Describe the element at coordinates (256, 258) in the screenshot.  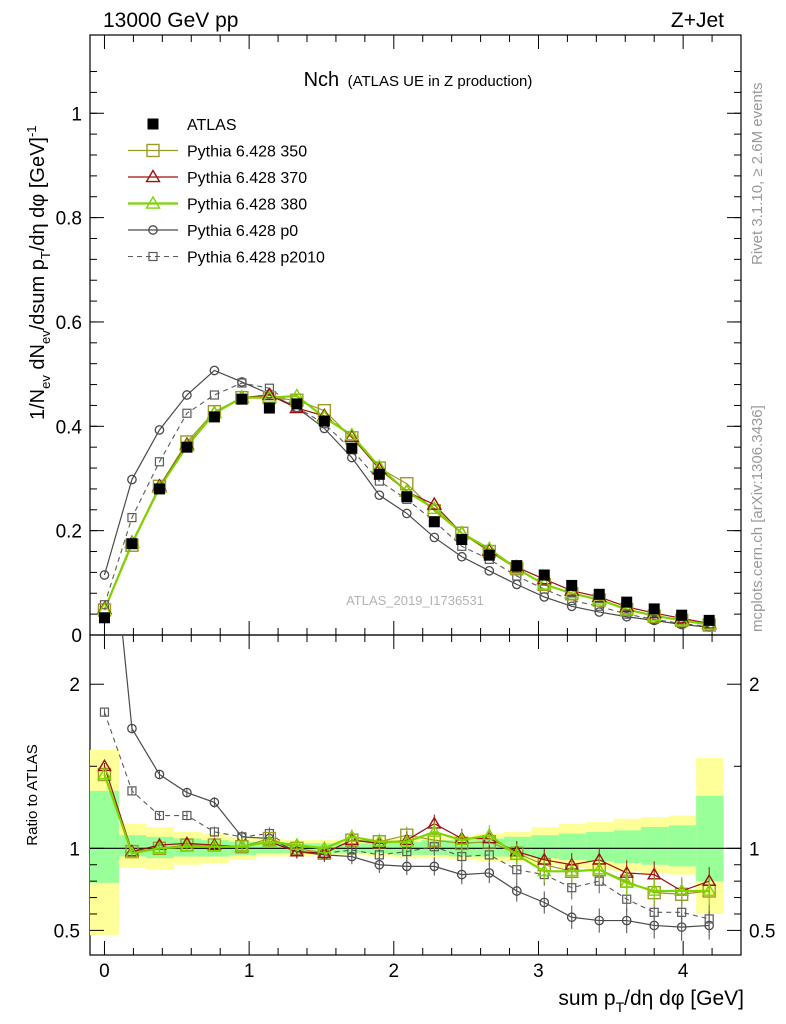
I see `legend-label-p2010: Pythia 6.428 p2010` at that location.